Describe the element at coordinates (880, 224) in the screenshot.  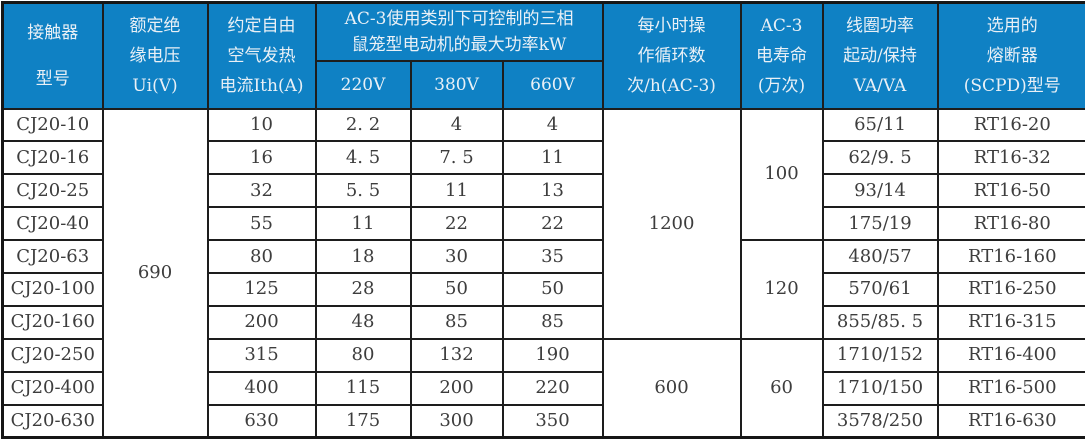
I see `coil-power-cell: 175/19` at that location.